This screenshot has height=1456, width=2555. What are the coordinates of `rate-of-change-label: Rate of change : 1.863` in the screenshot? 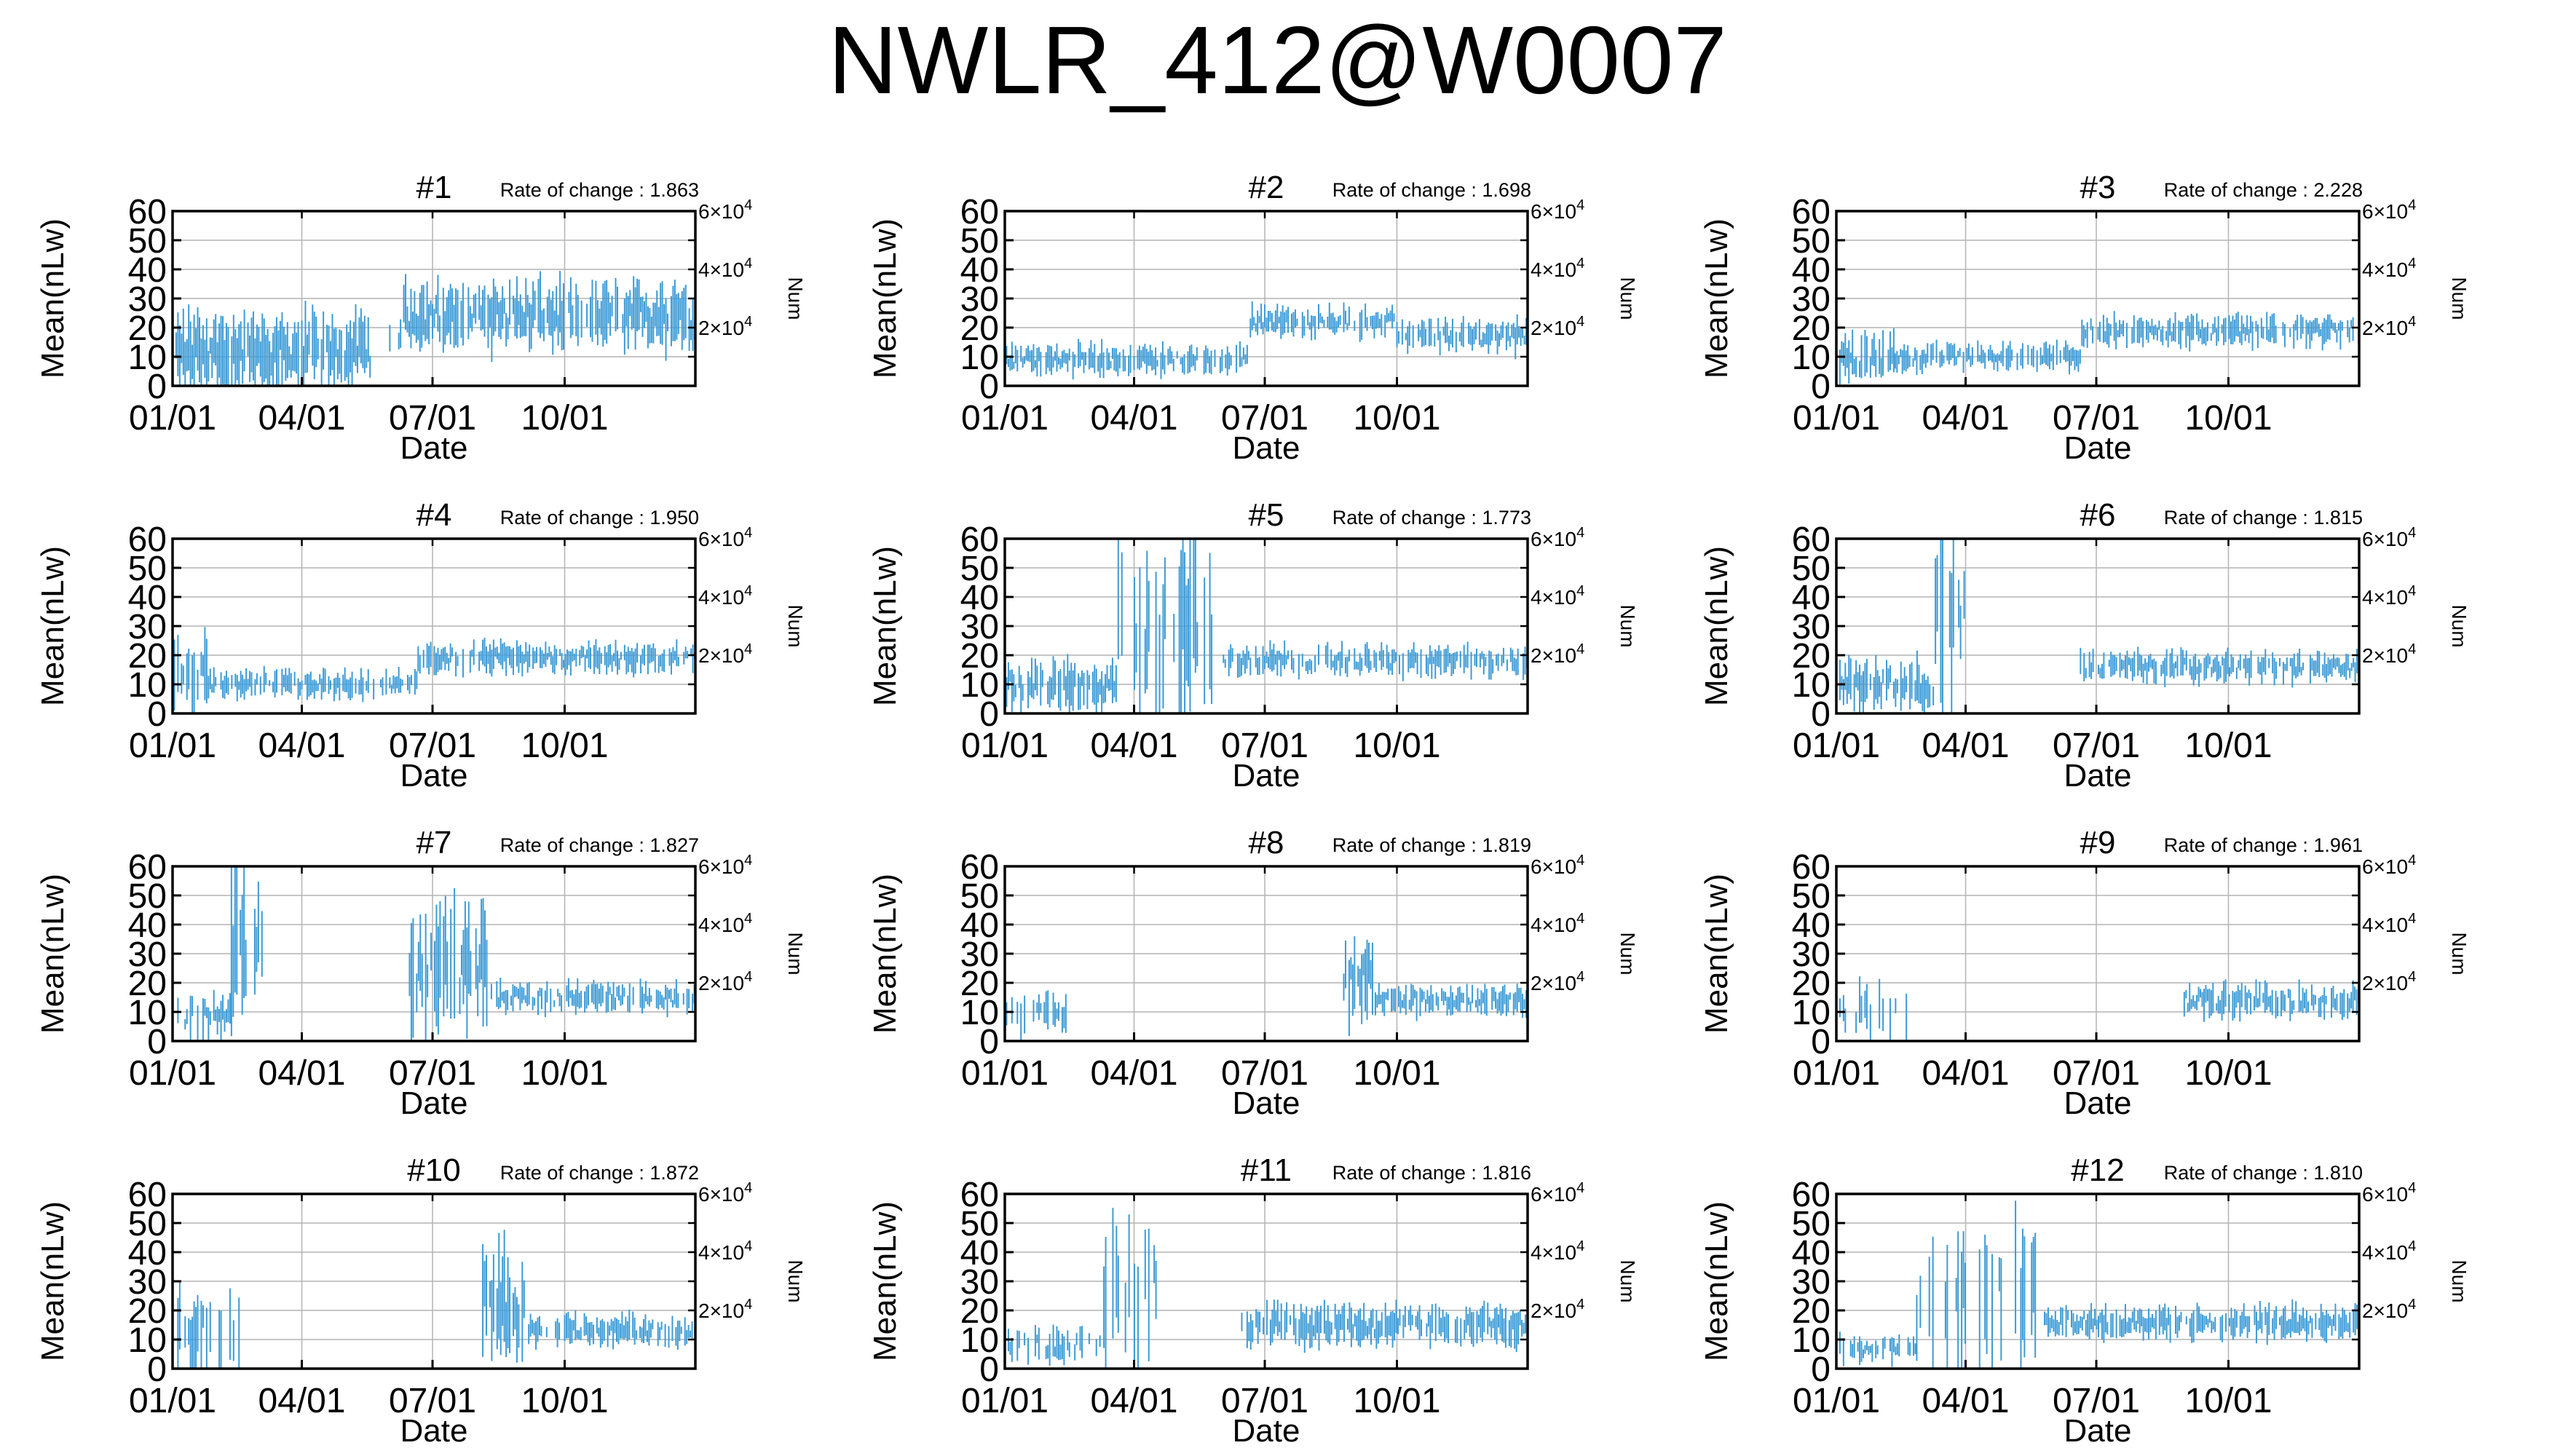 It's located at (599, 190).